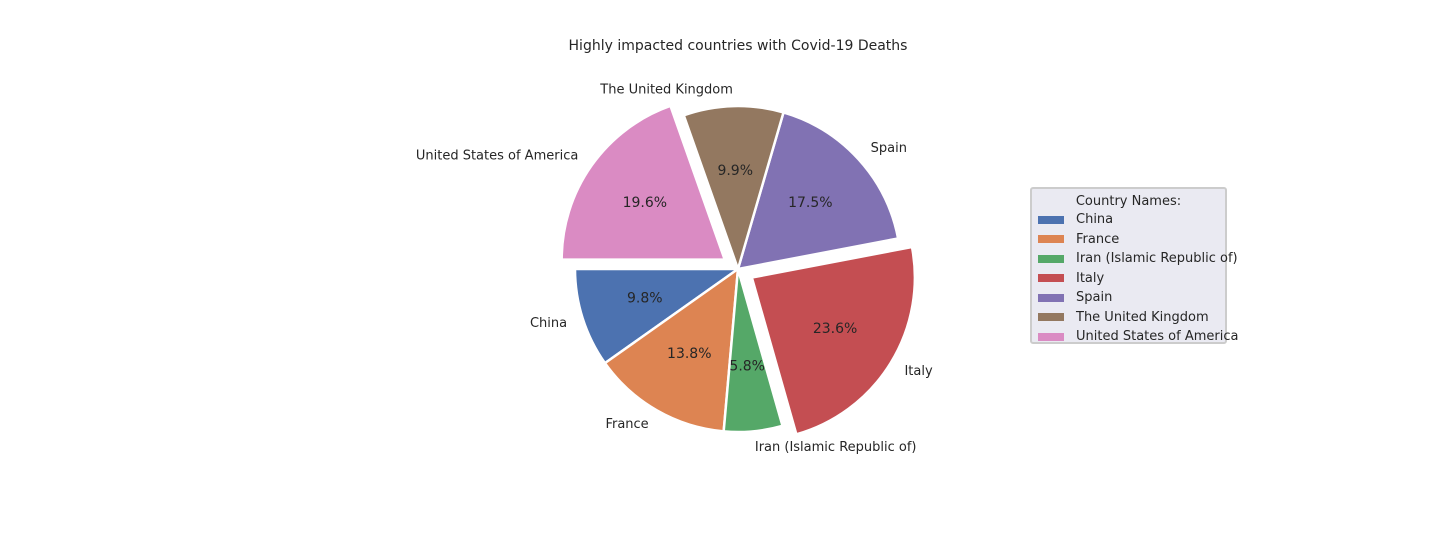 The width and height of the screenshot is (1440, 540). I want to click on legend-label: Italy, so click(1090, 278).